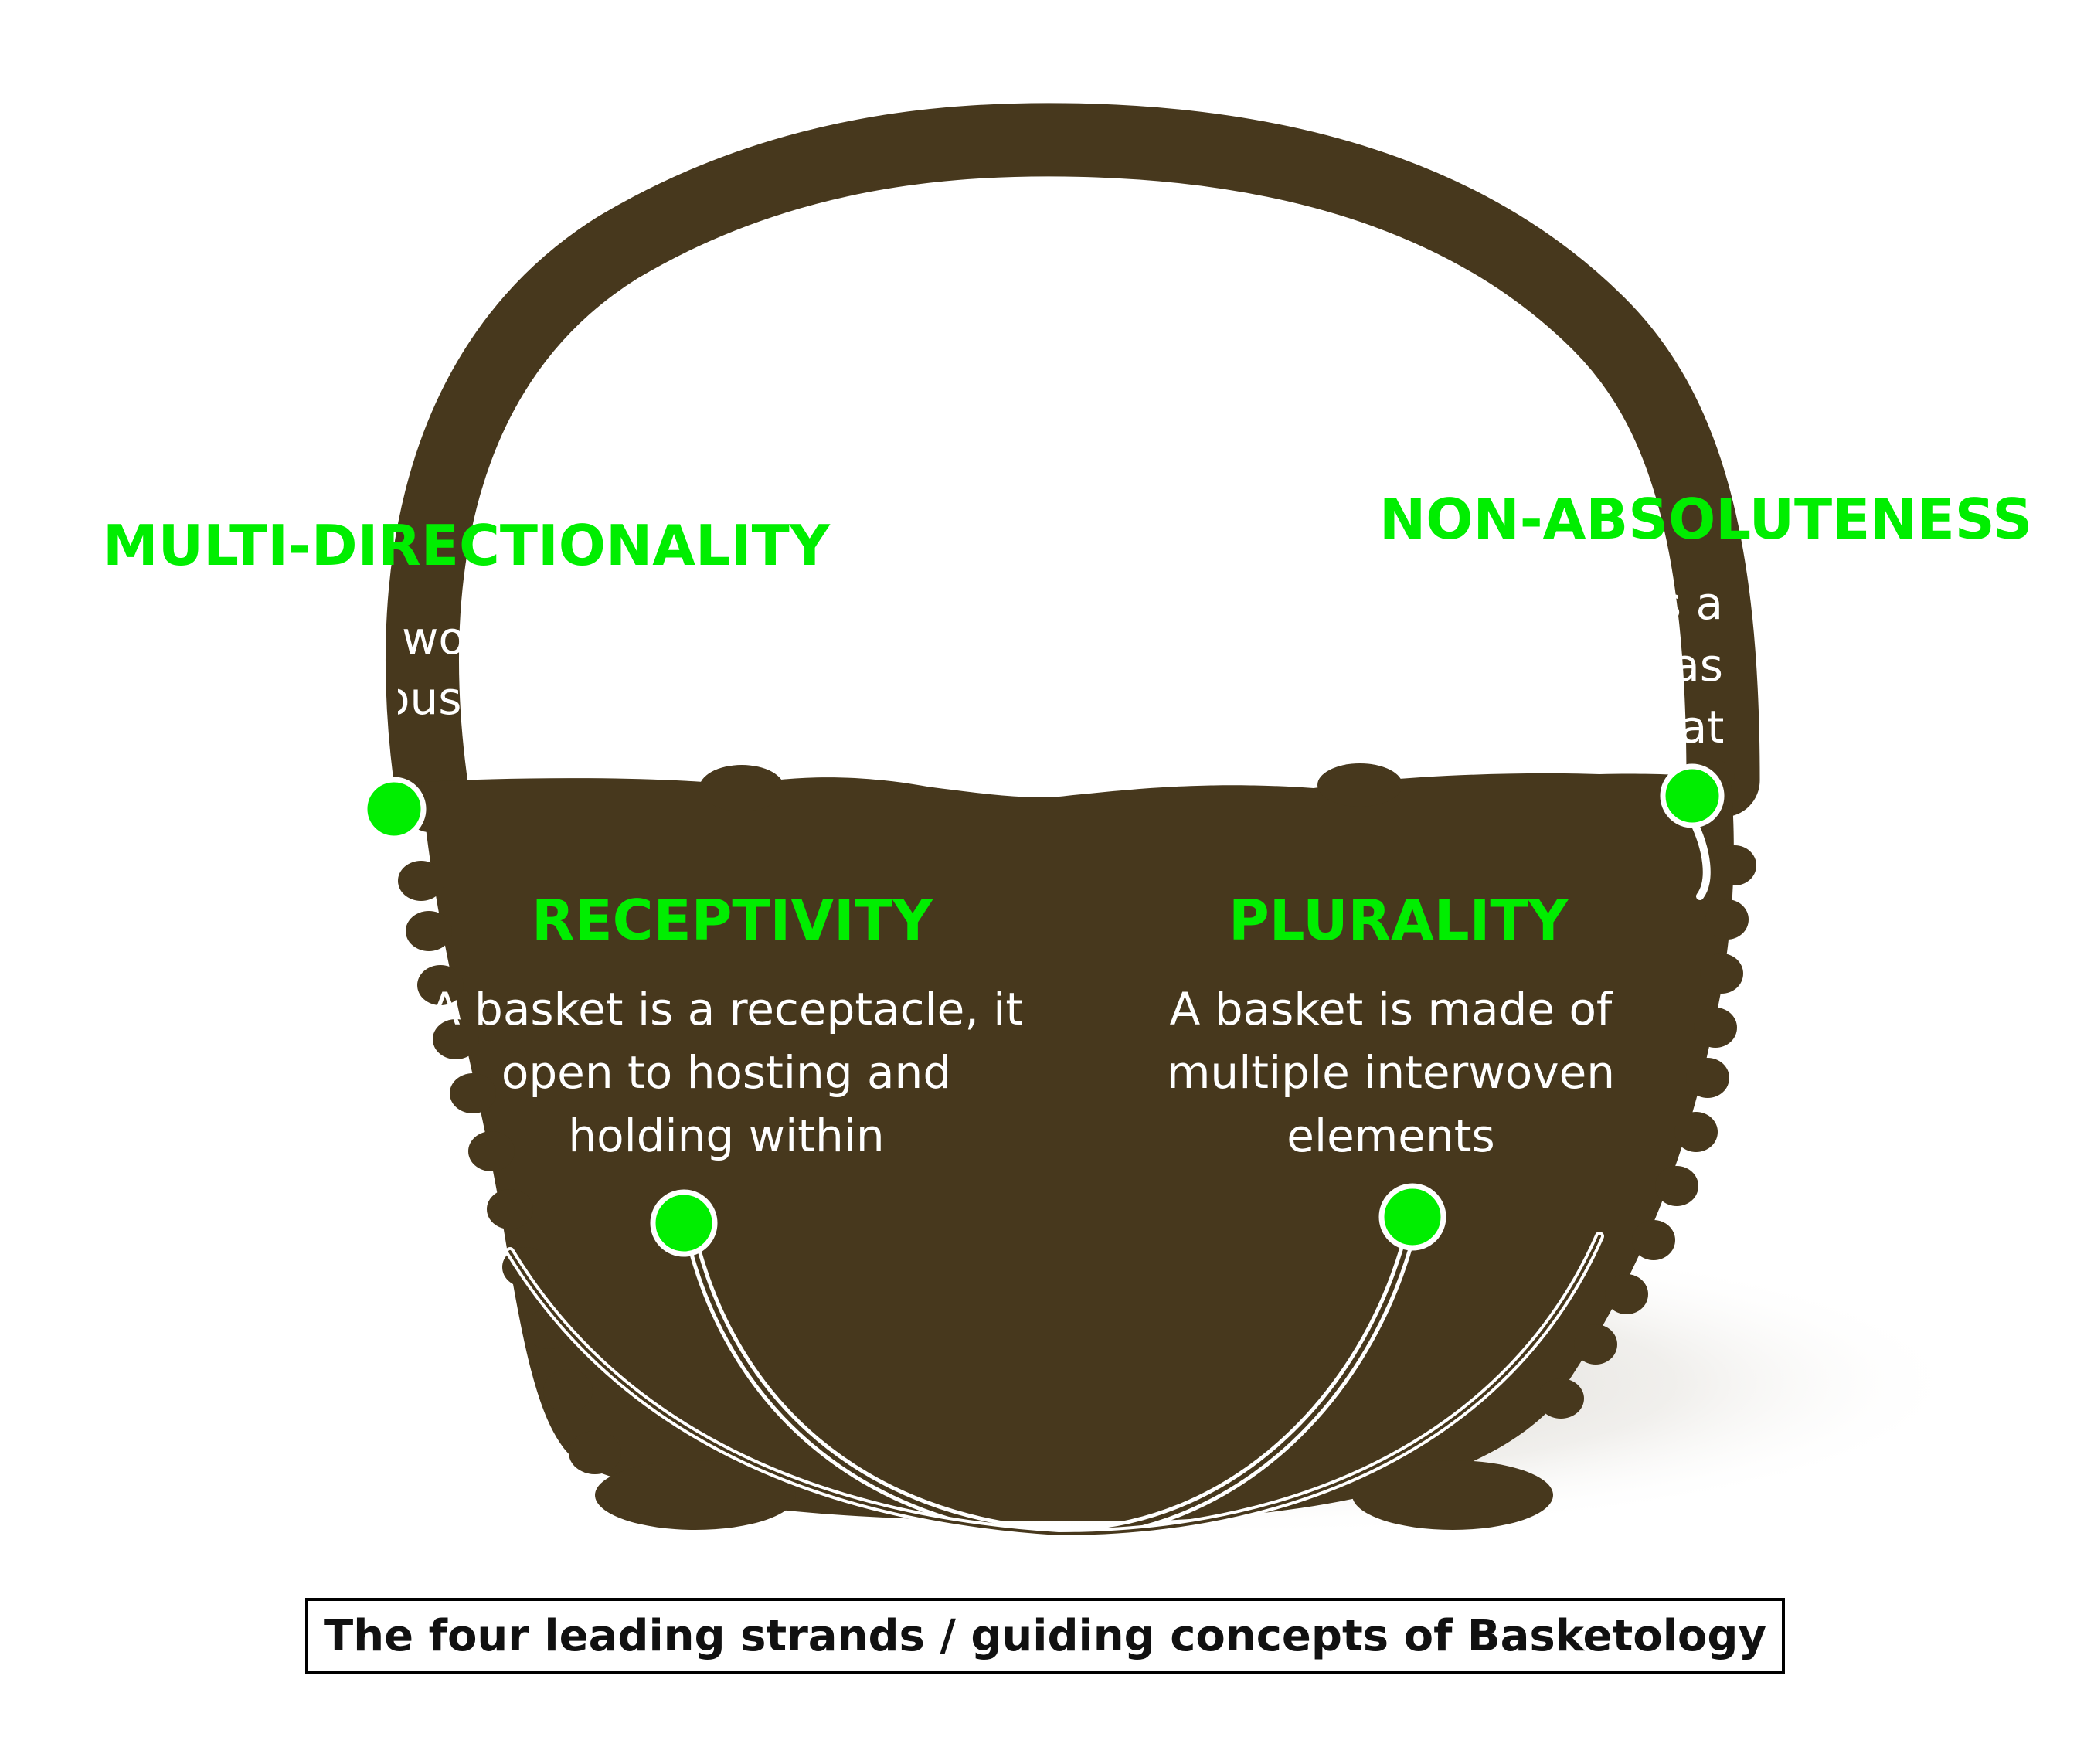 The width and height of the screenshot is (2094, 1764). I want to click on text-line: holding within, so click(726, 1136).